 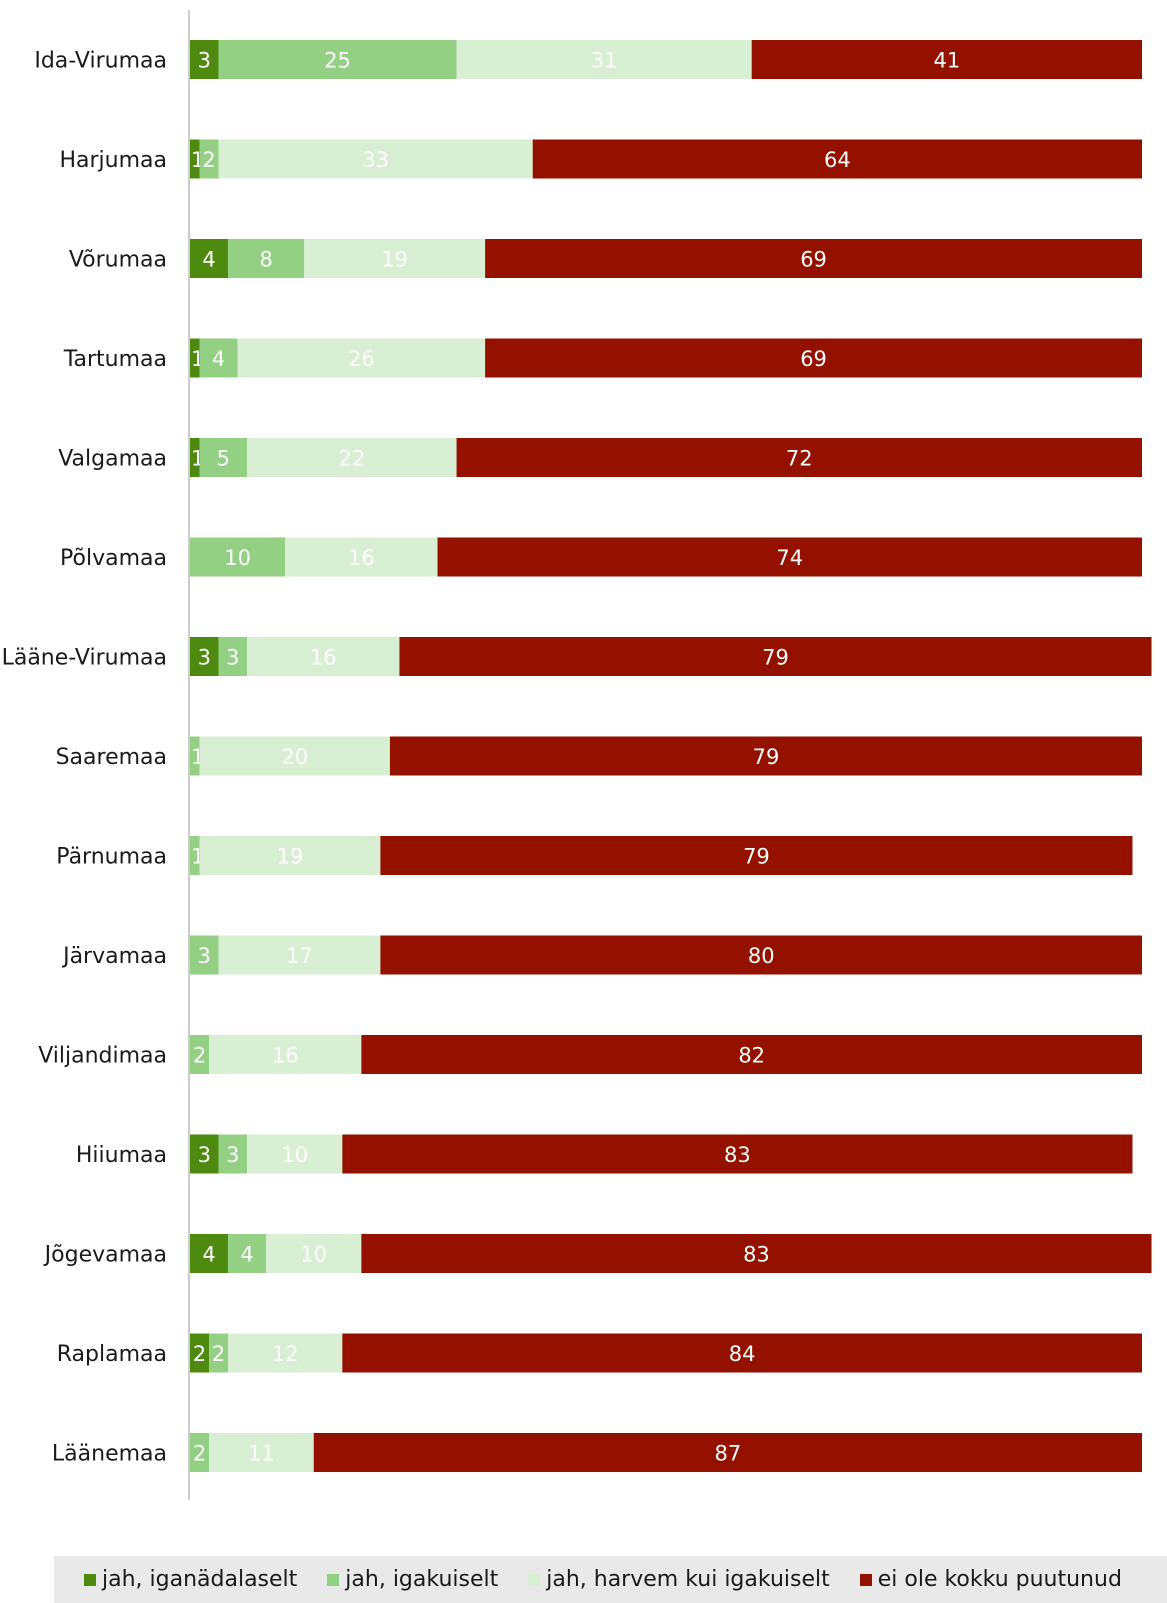 I want to click on data-label: 20, so click(x=294, y=757).